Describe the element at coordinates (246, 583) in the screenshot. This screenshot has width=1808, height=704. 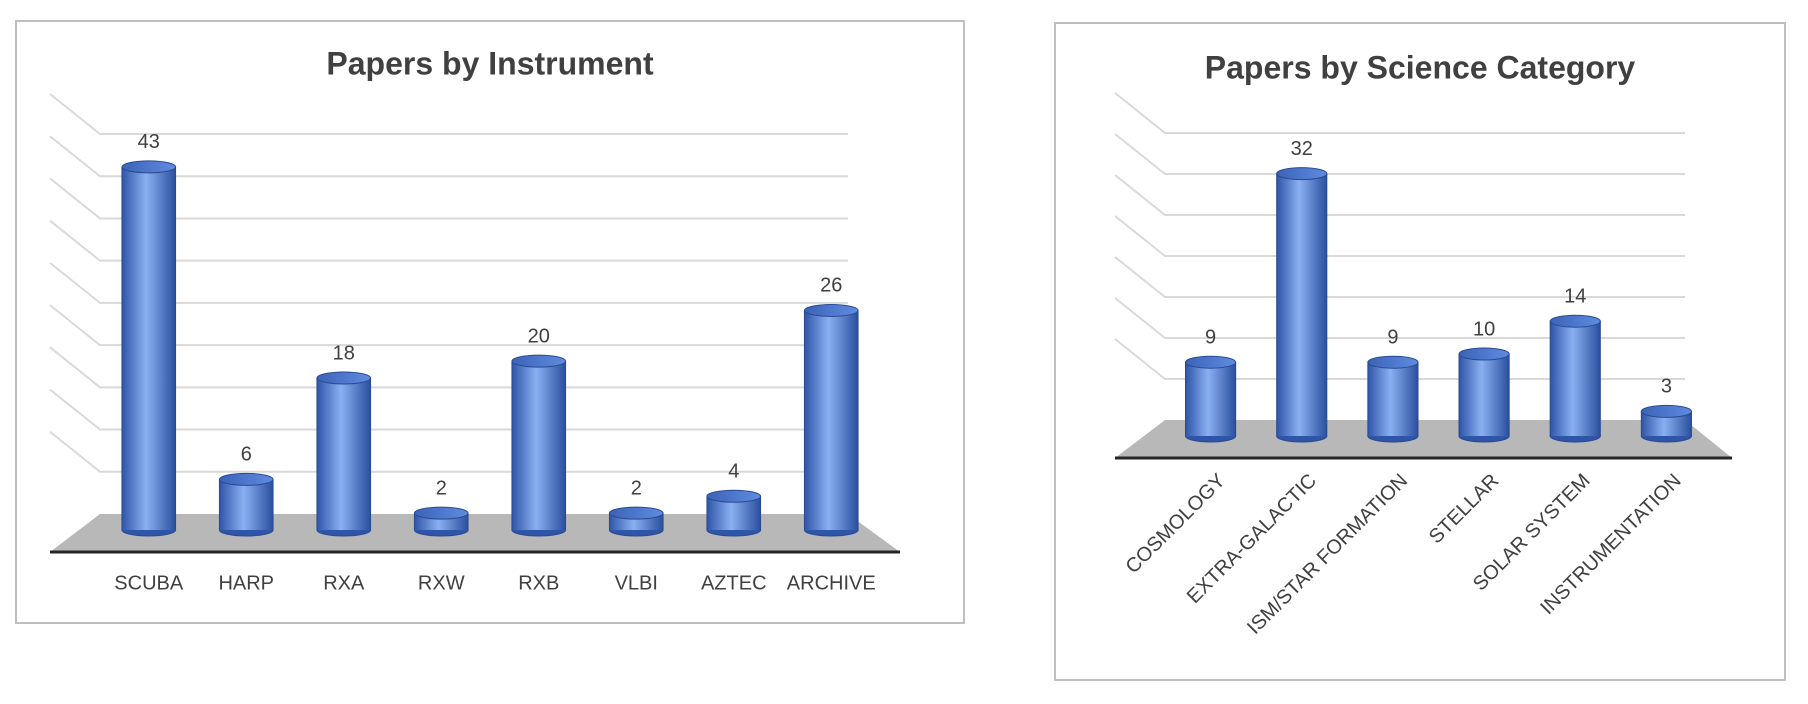
I see `x-tick-label: HARP` at that location.